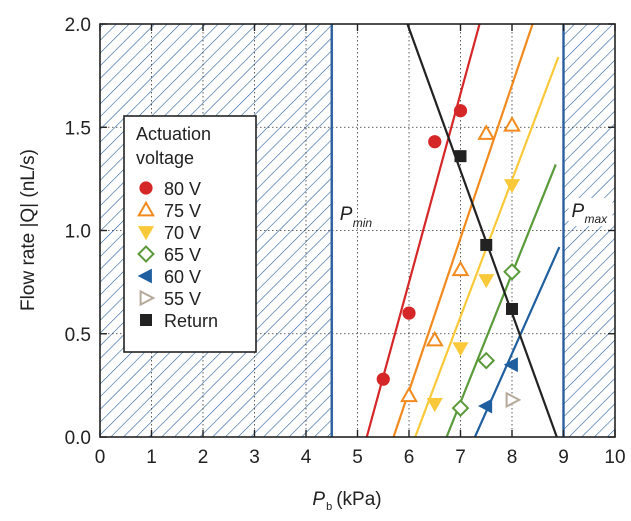 The image size is (631, 521). Describe the element at coordinates (173, 134) in the screenshot. I see `legend-title-line-0: Actuation` at that location.